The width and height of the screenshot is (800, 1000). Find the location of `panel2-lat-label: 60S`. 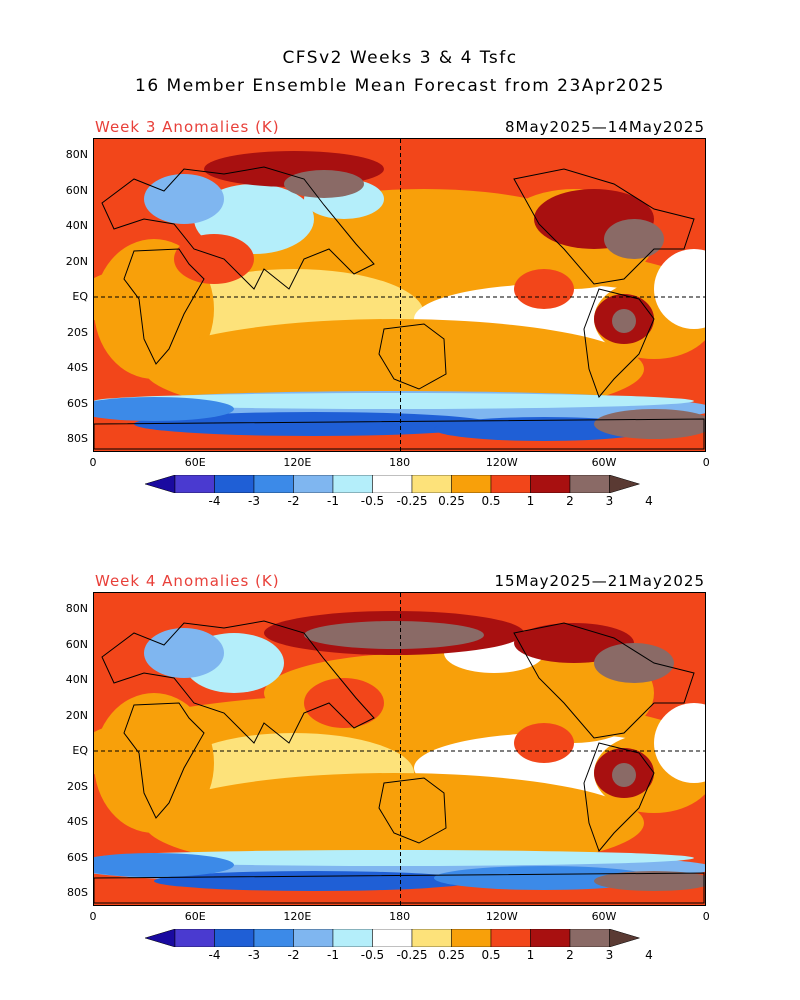

panel2-lat-label: 60S is located at coordinates (77, 857).